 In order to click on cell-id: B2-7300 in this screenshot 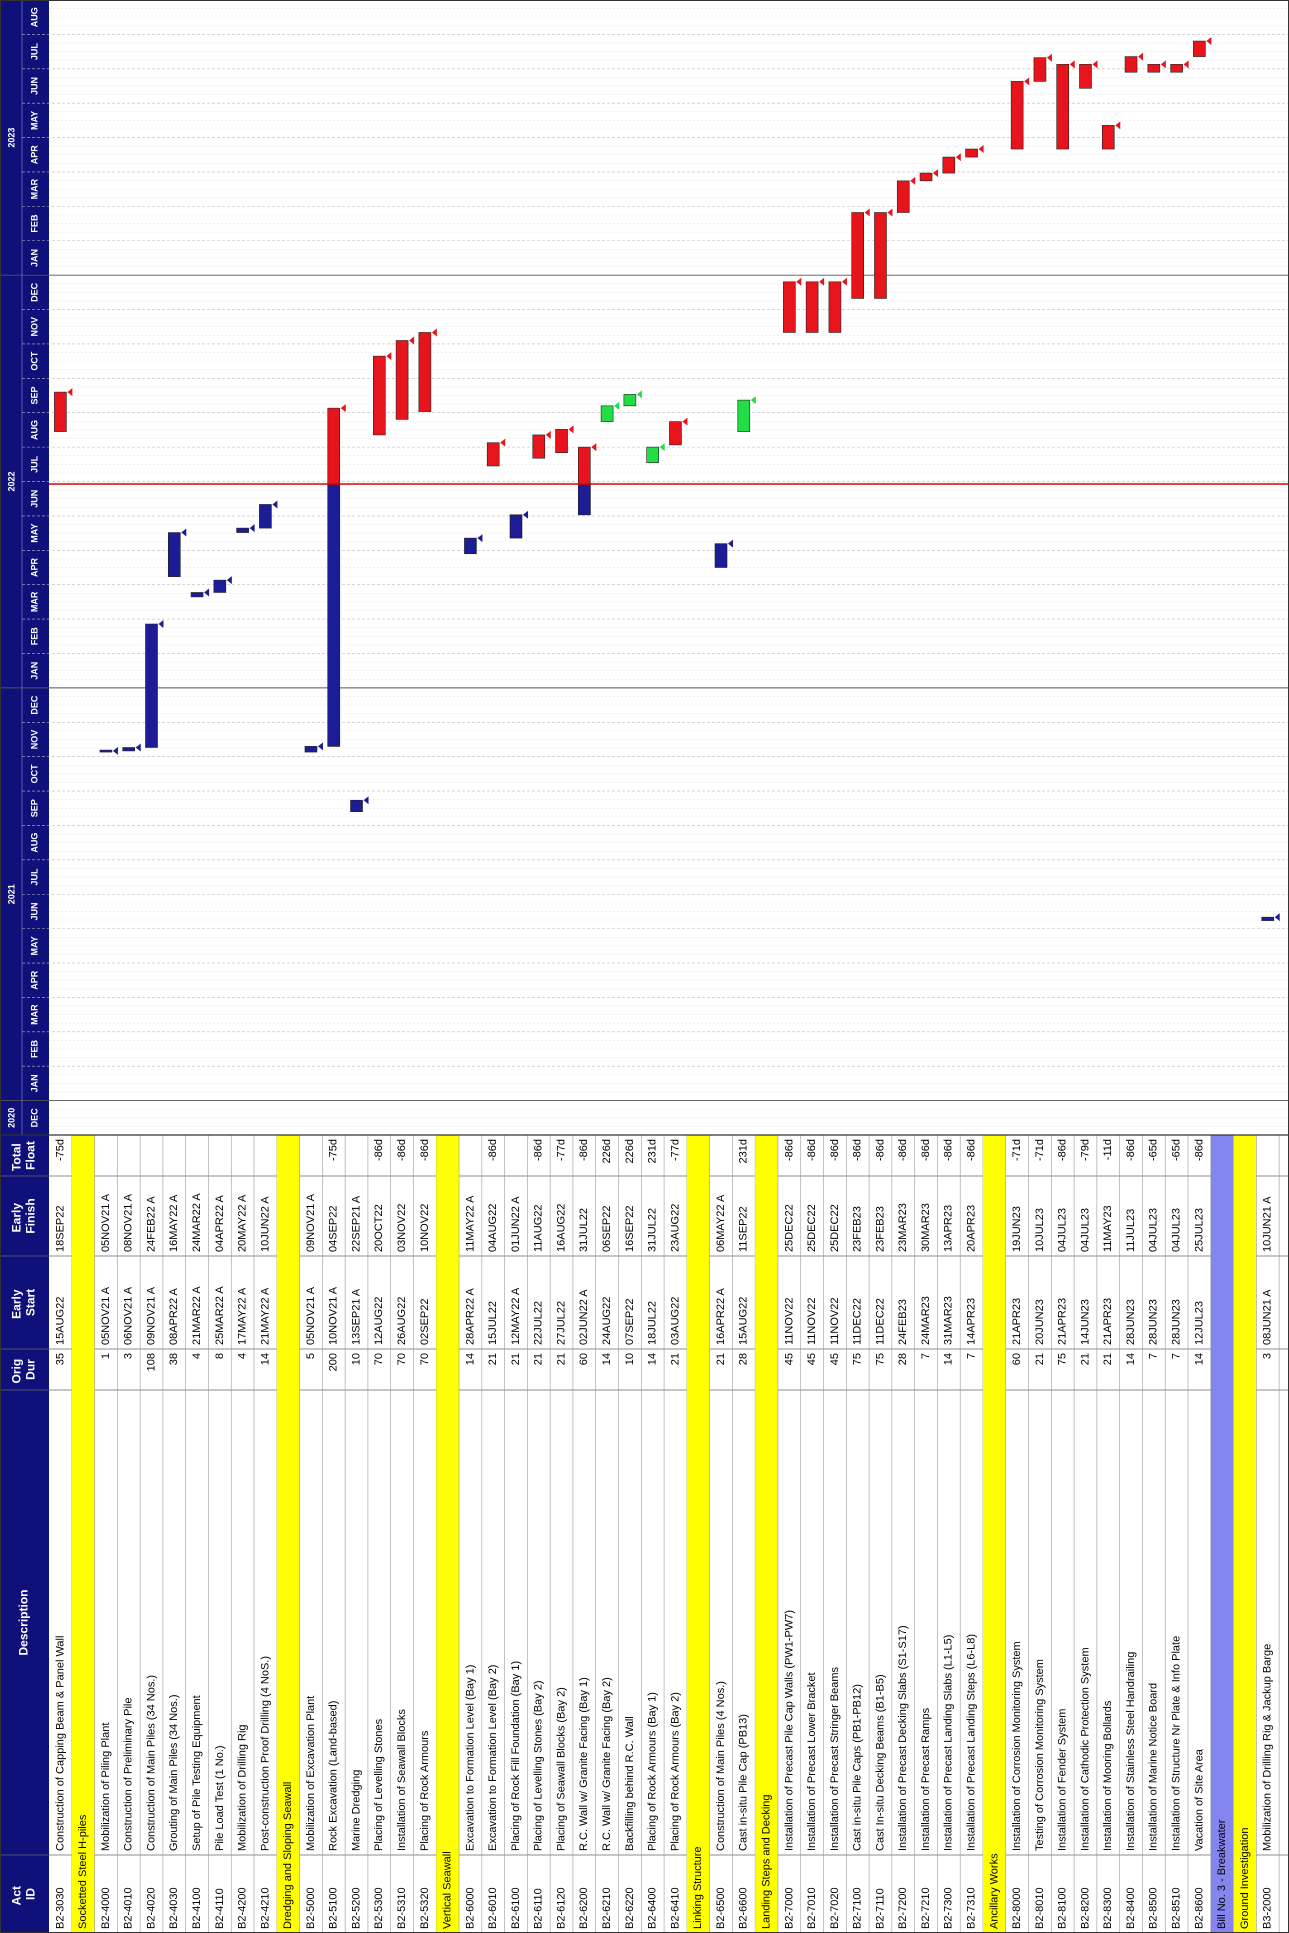, I will do `click(949, 1908)`.